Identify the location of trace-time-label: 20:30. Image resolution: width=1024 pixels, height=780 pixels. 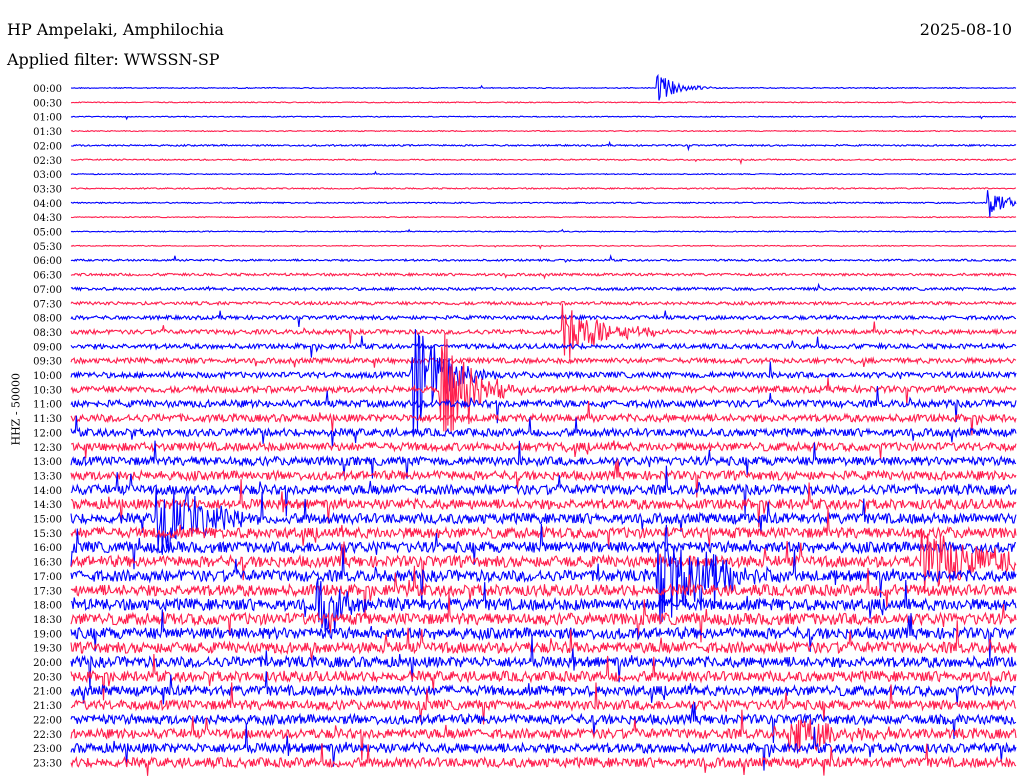
(47, 677).